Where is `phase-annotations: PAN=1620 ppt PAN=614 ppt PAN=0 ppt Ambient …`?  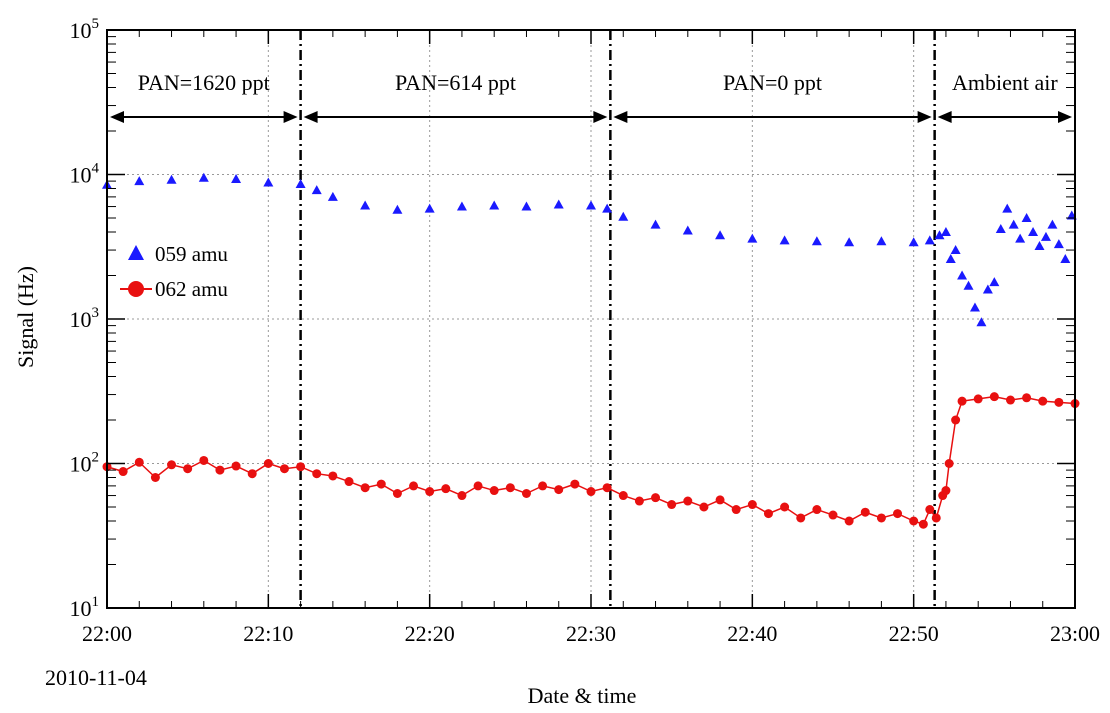 phase-annotations: PAN=1620 ppt PAN=614 ppt PAN=0 ppt Ambient … is located at coordinates (591, 96).